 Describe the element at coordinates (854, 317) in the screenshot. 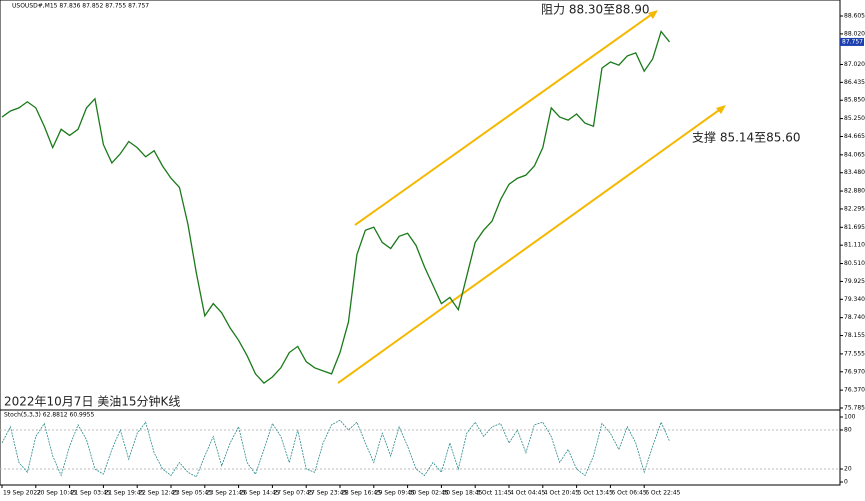

I see `y-tick-label: 78.740` at that location.